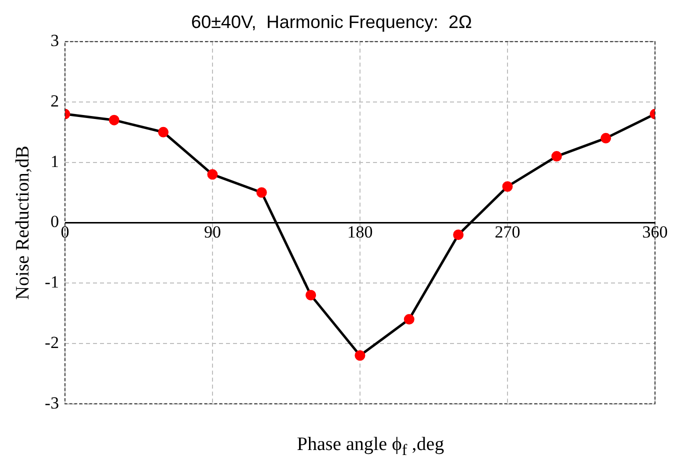 Image resolution: width=681 pixels, height=470 pixels. What do you see at coordinates (331, 22) in the screenshot?
I see `chart-title: 60±40V, Harmonic Frequency: 2Ω` at bounding box center [331, 22].